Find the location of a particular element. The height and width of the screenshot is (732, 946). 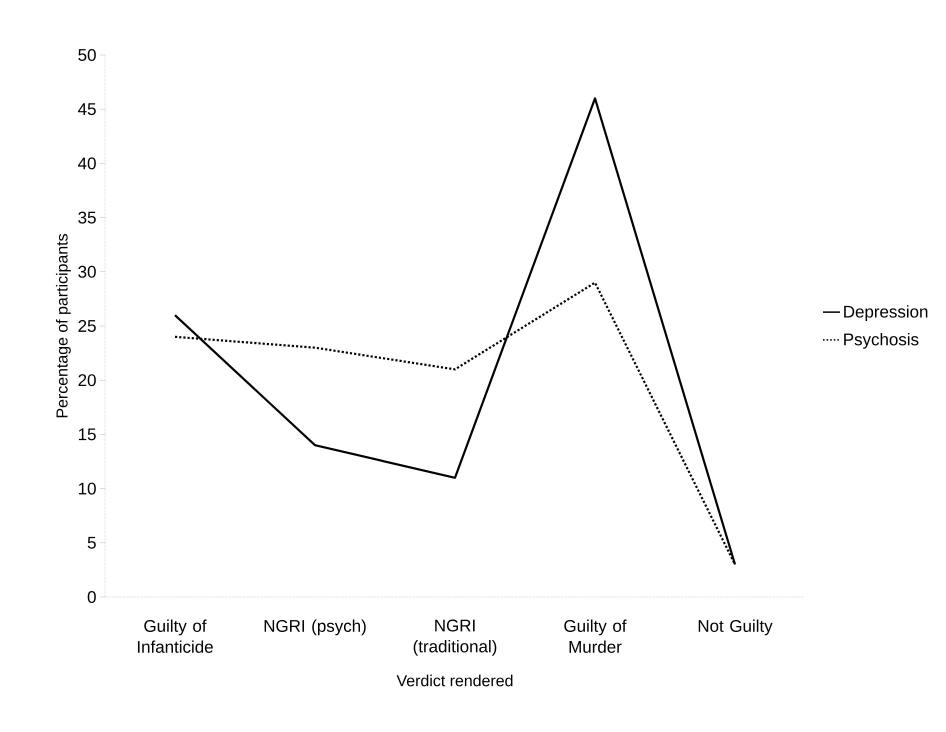

x-axis-title: Verdict rendered is located at coordinates (454, 680).